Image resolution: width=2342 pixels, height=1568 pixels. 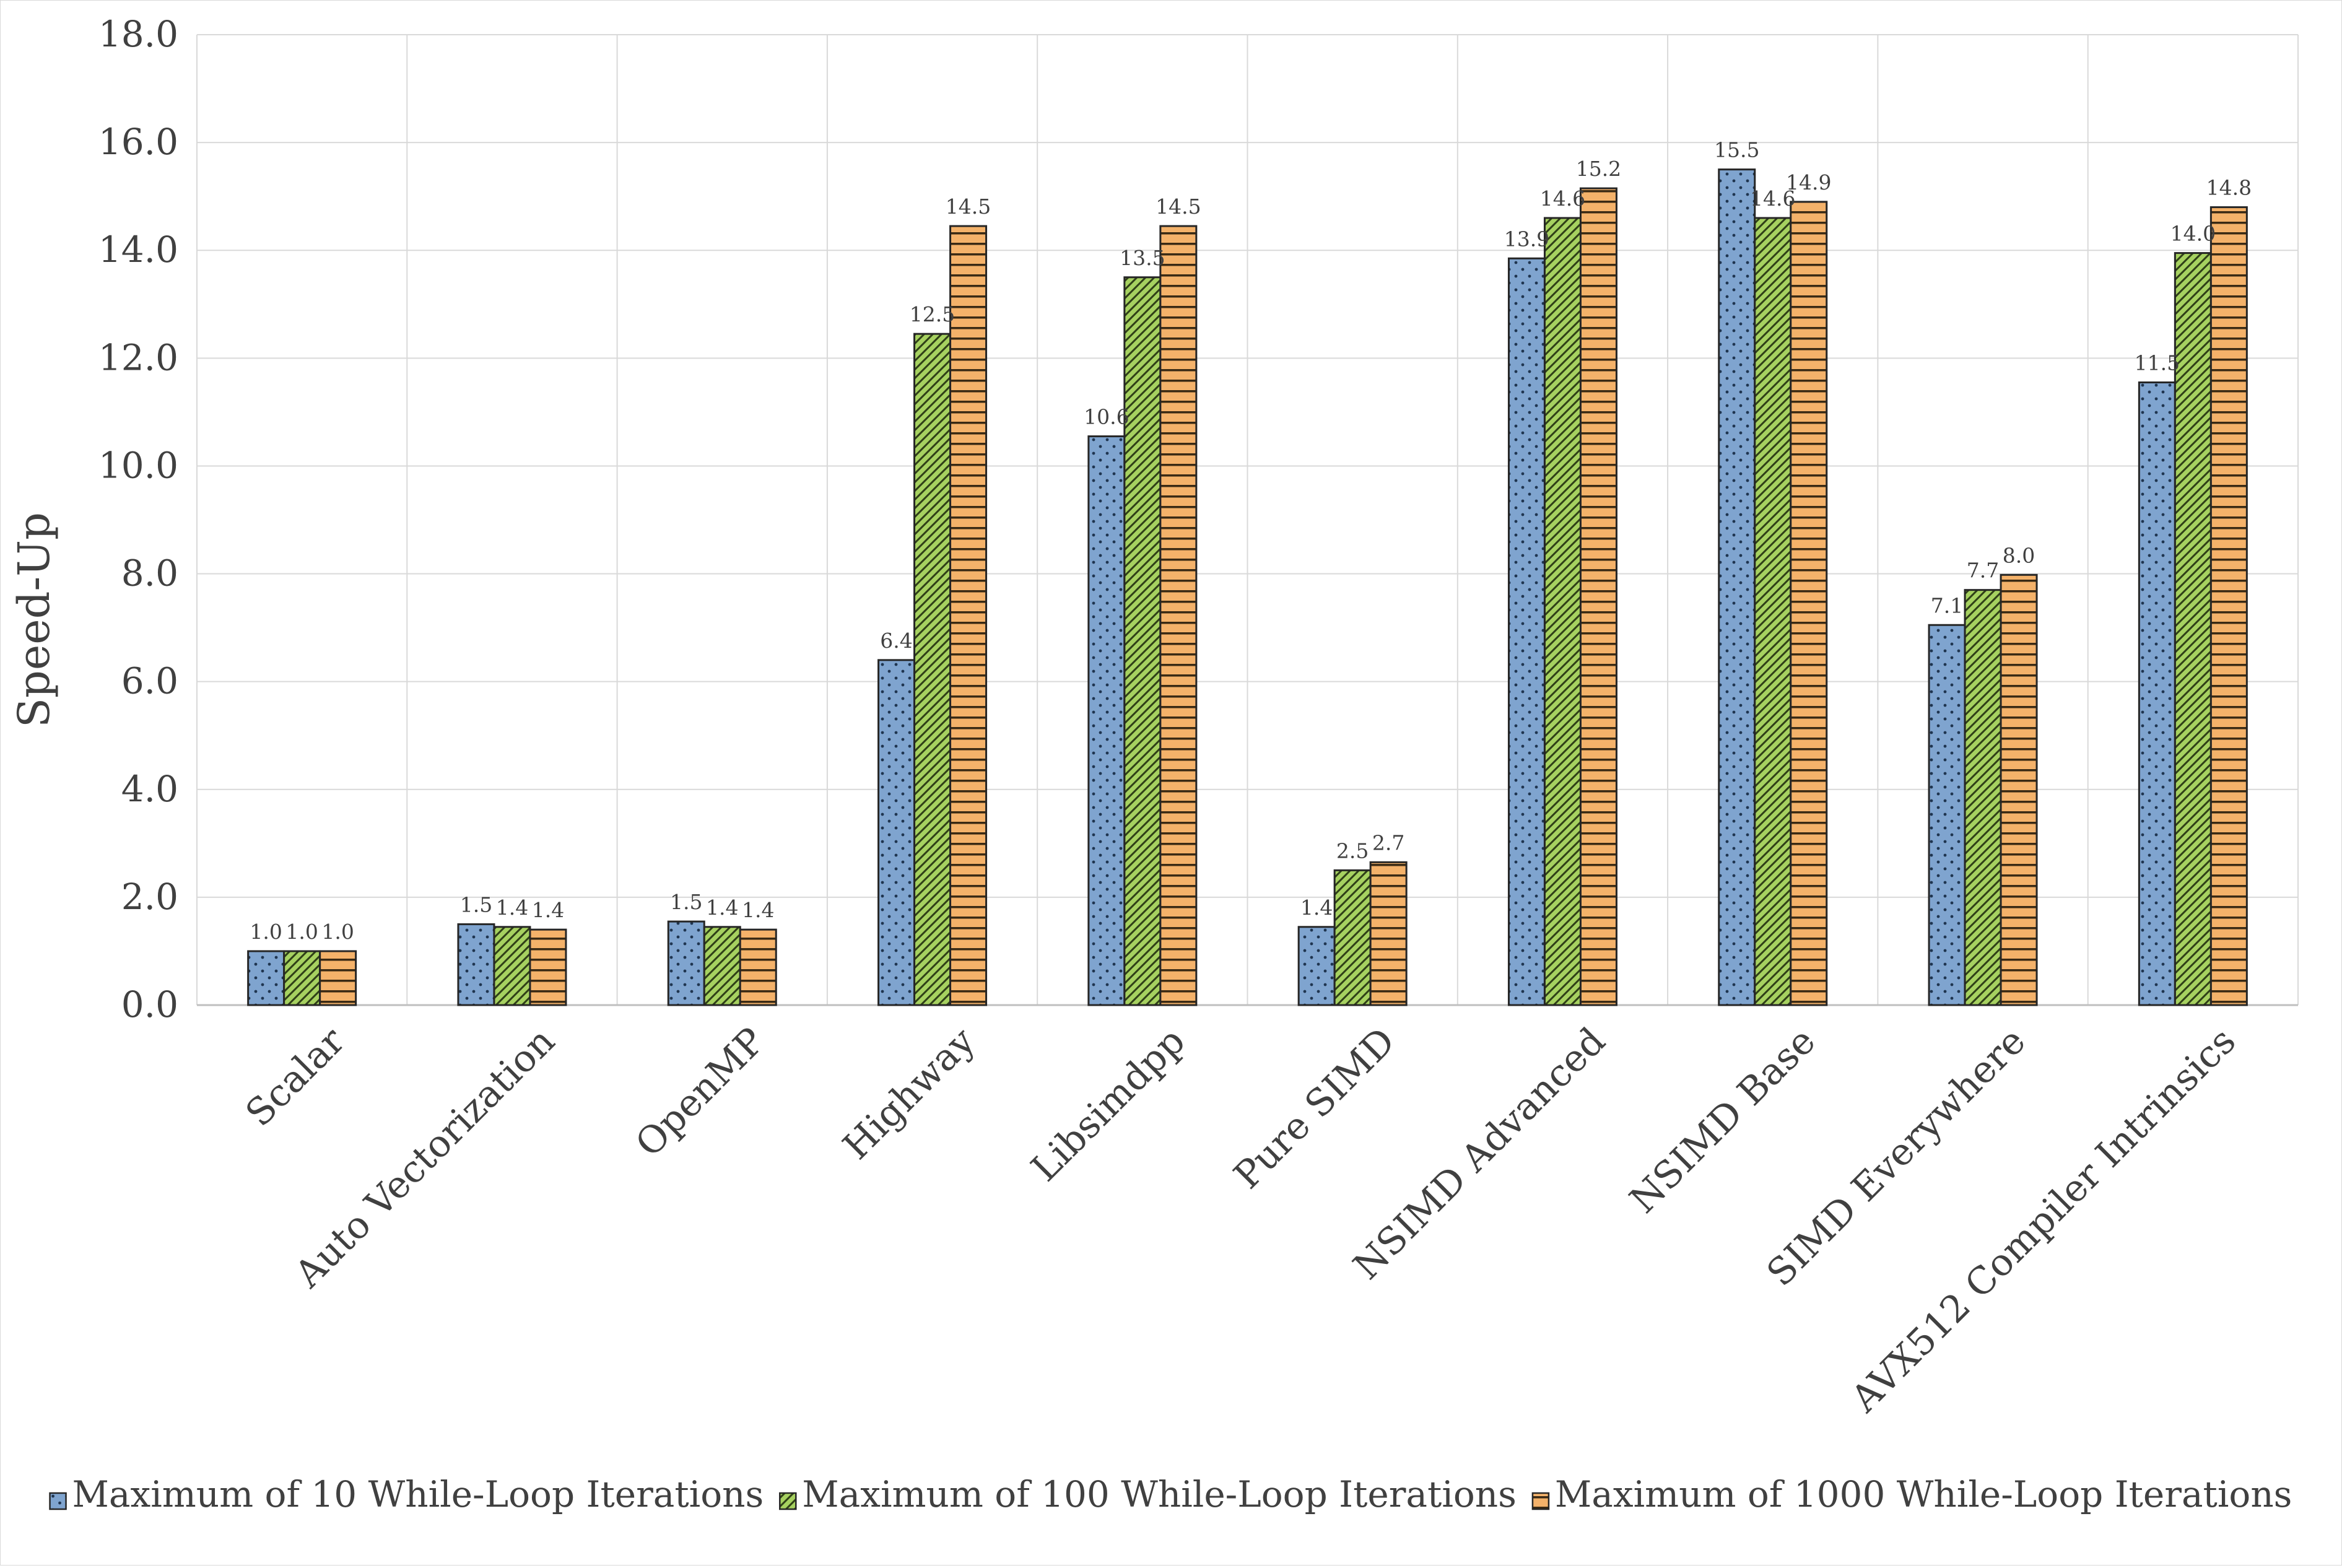 What do you see at coordinates (34, 620) in the screenshot?
I see `y-axis-title: Speed-Up` at bounding box center [34, 620].